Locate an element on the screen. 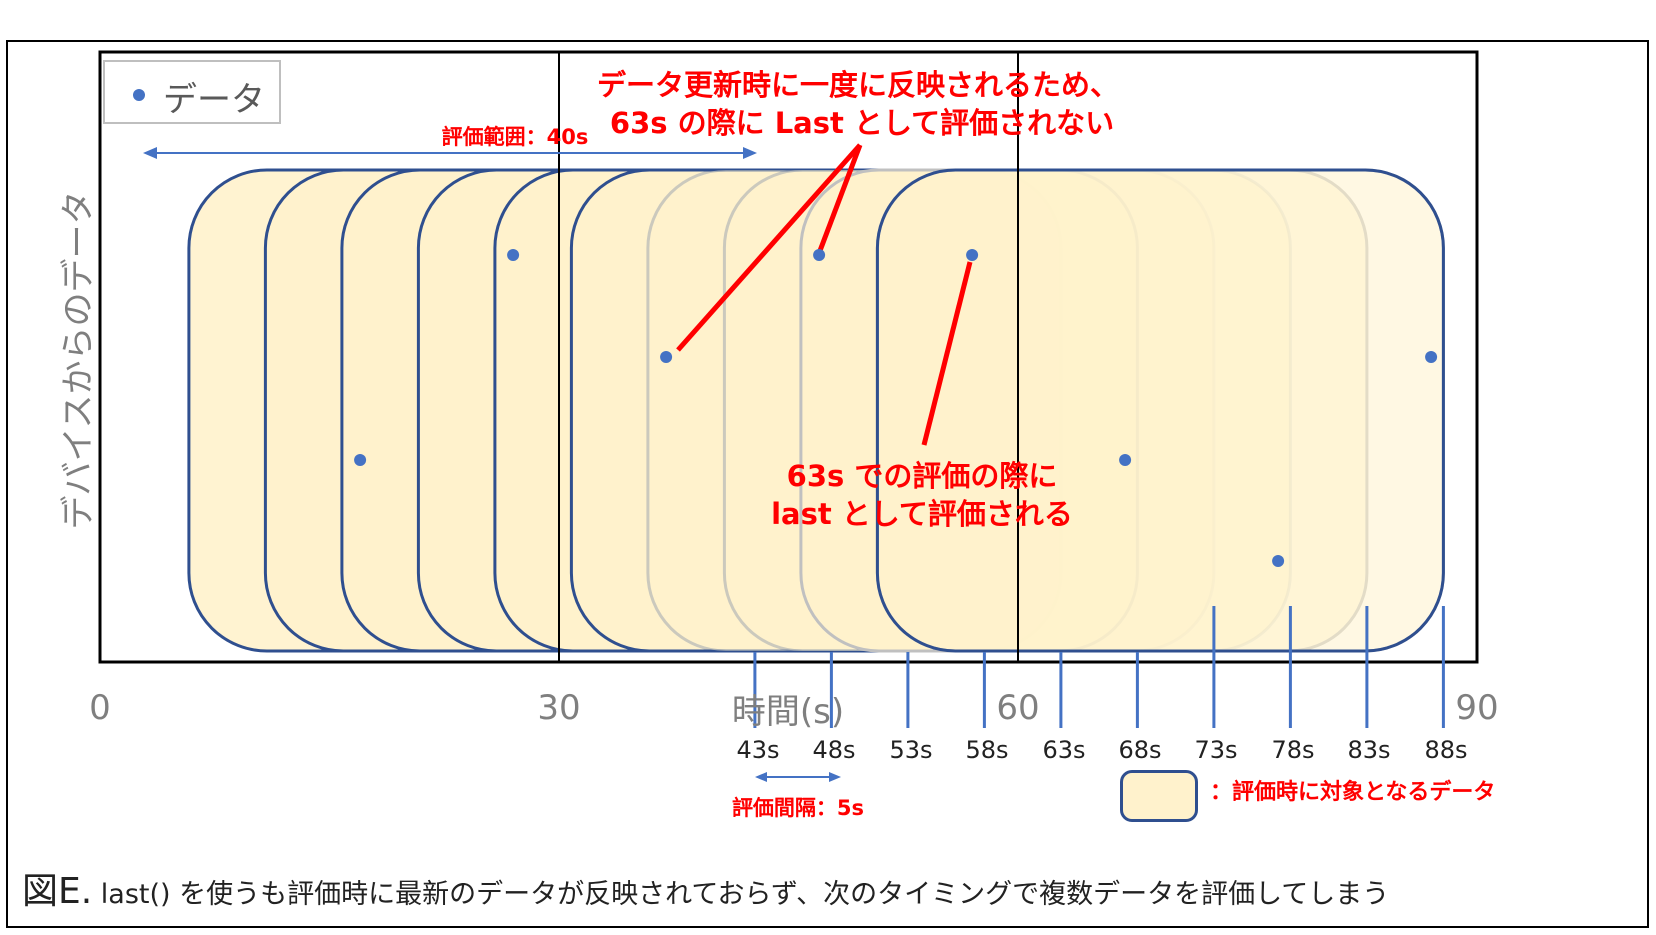 Image resolution: width=1656 pixels, height=935 pixels. annotation-top-line1: データ更新時に一度に反映されるため、 is located at coordinates (858, 85).